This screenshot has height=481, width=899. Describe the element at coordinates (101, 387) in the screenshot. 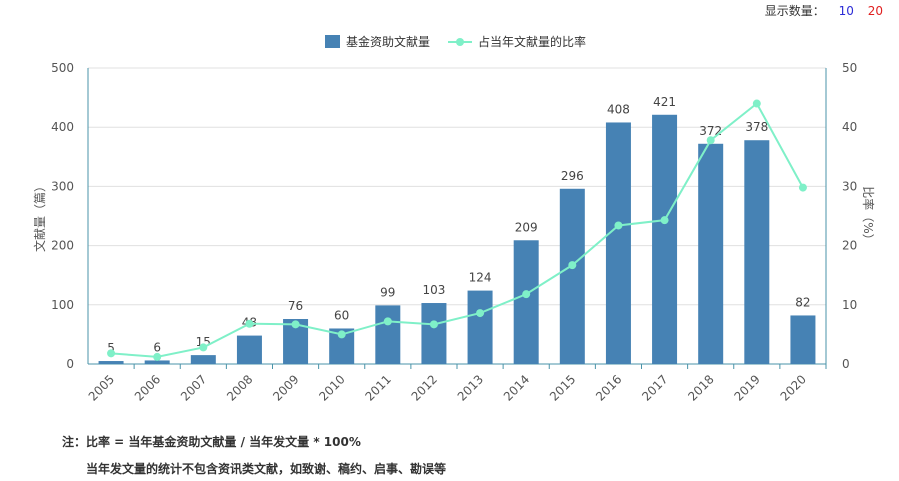

I see `x-tick-label: 2005` at that location.